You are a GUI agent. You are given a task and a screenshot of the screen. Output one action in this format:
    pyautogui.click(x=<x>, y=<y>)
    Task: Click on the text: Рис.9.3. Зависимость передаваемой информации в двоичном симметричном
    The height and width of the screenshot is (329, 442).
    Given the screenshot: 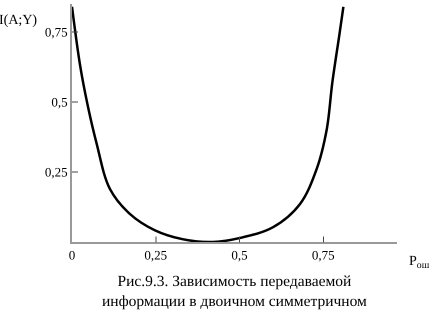 What is the action you would take?
    pyautogui.click(x=235, y=291)
    